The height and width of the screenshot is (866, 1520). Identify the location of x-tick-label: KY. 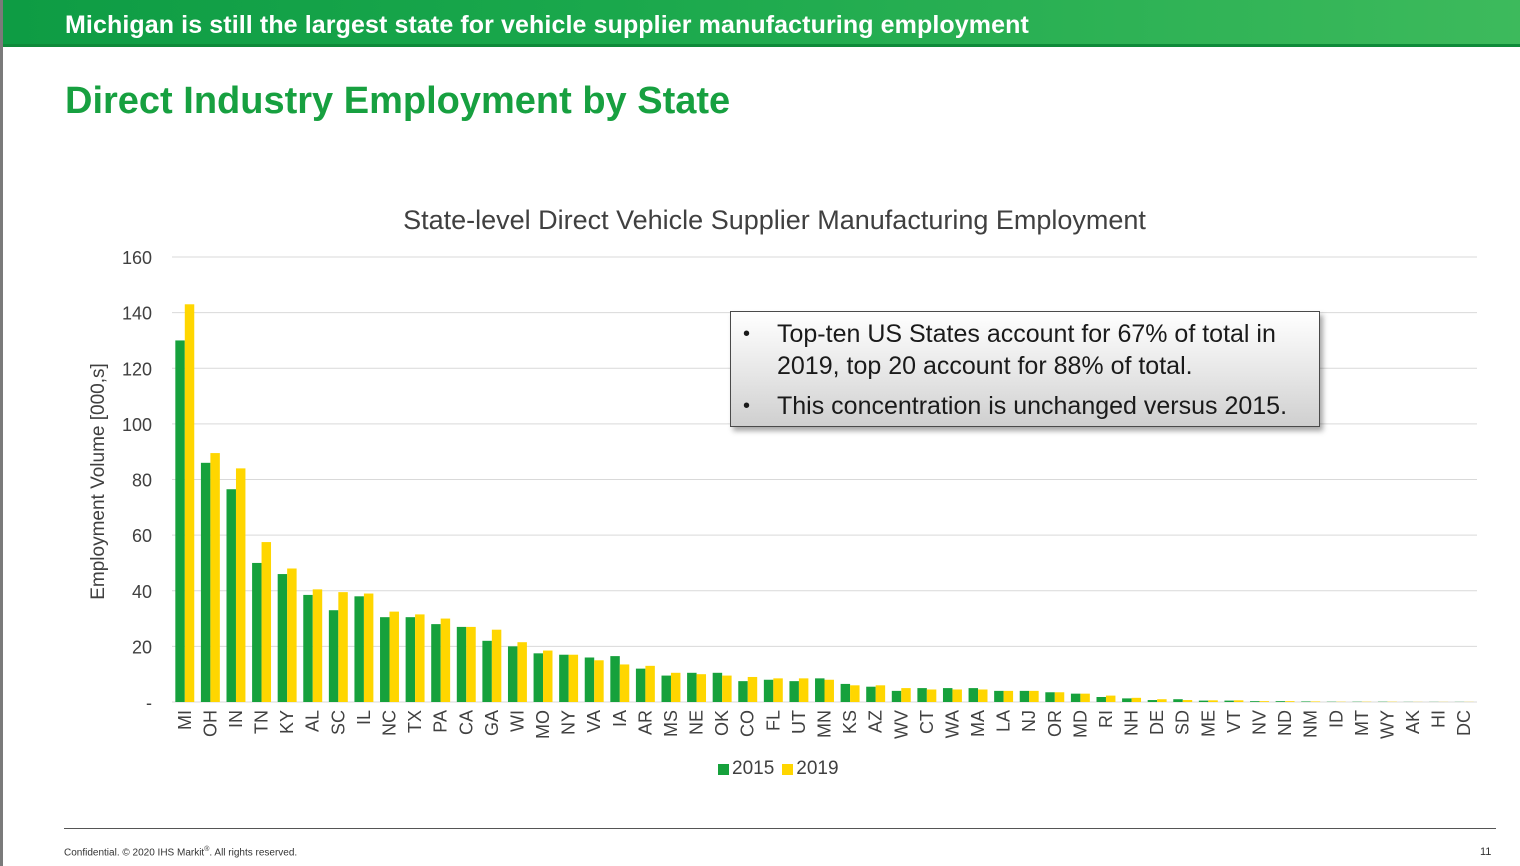
(287, 722).